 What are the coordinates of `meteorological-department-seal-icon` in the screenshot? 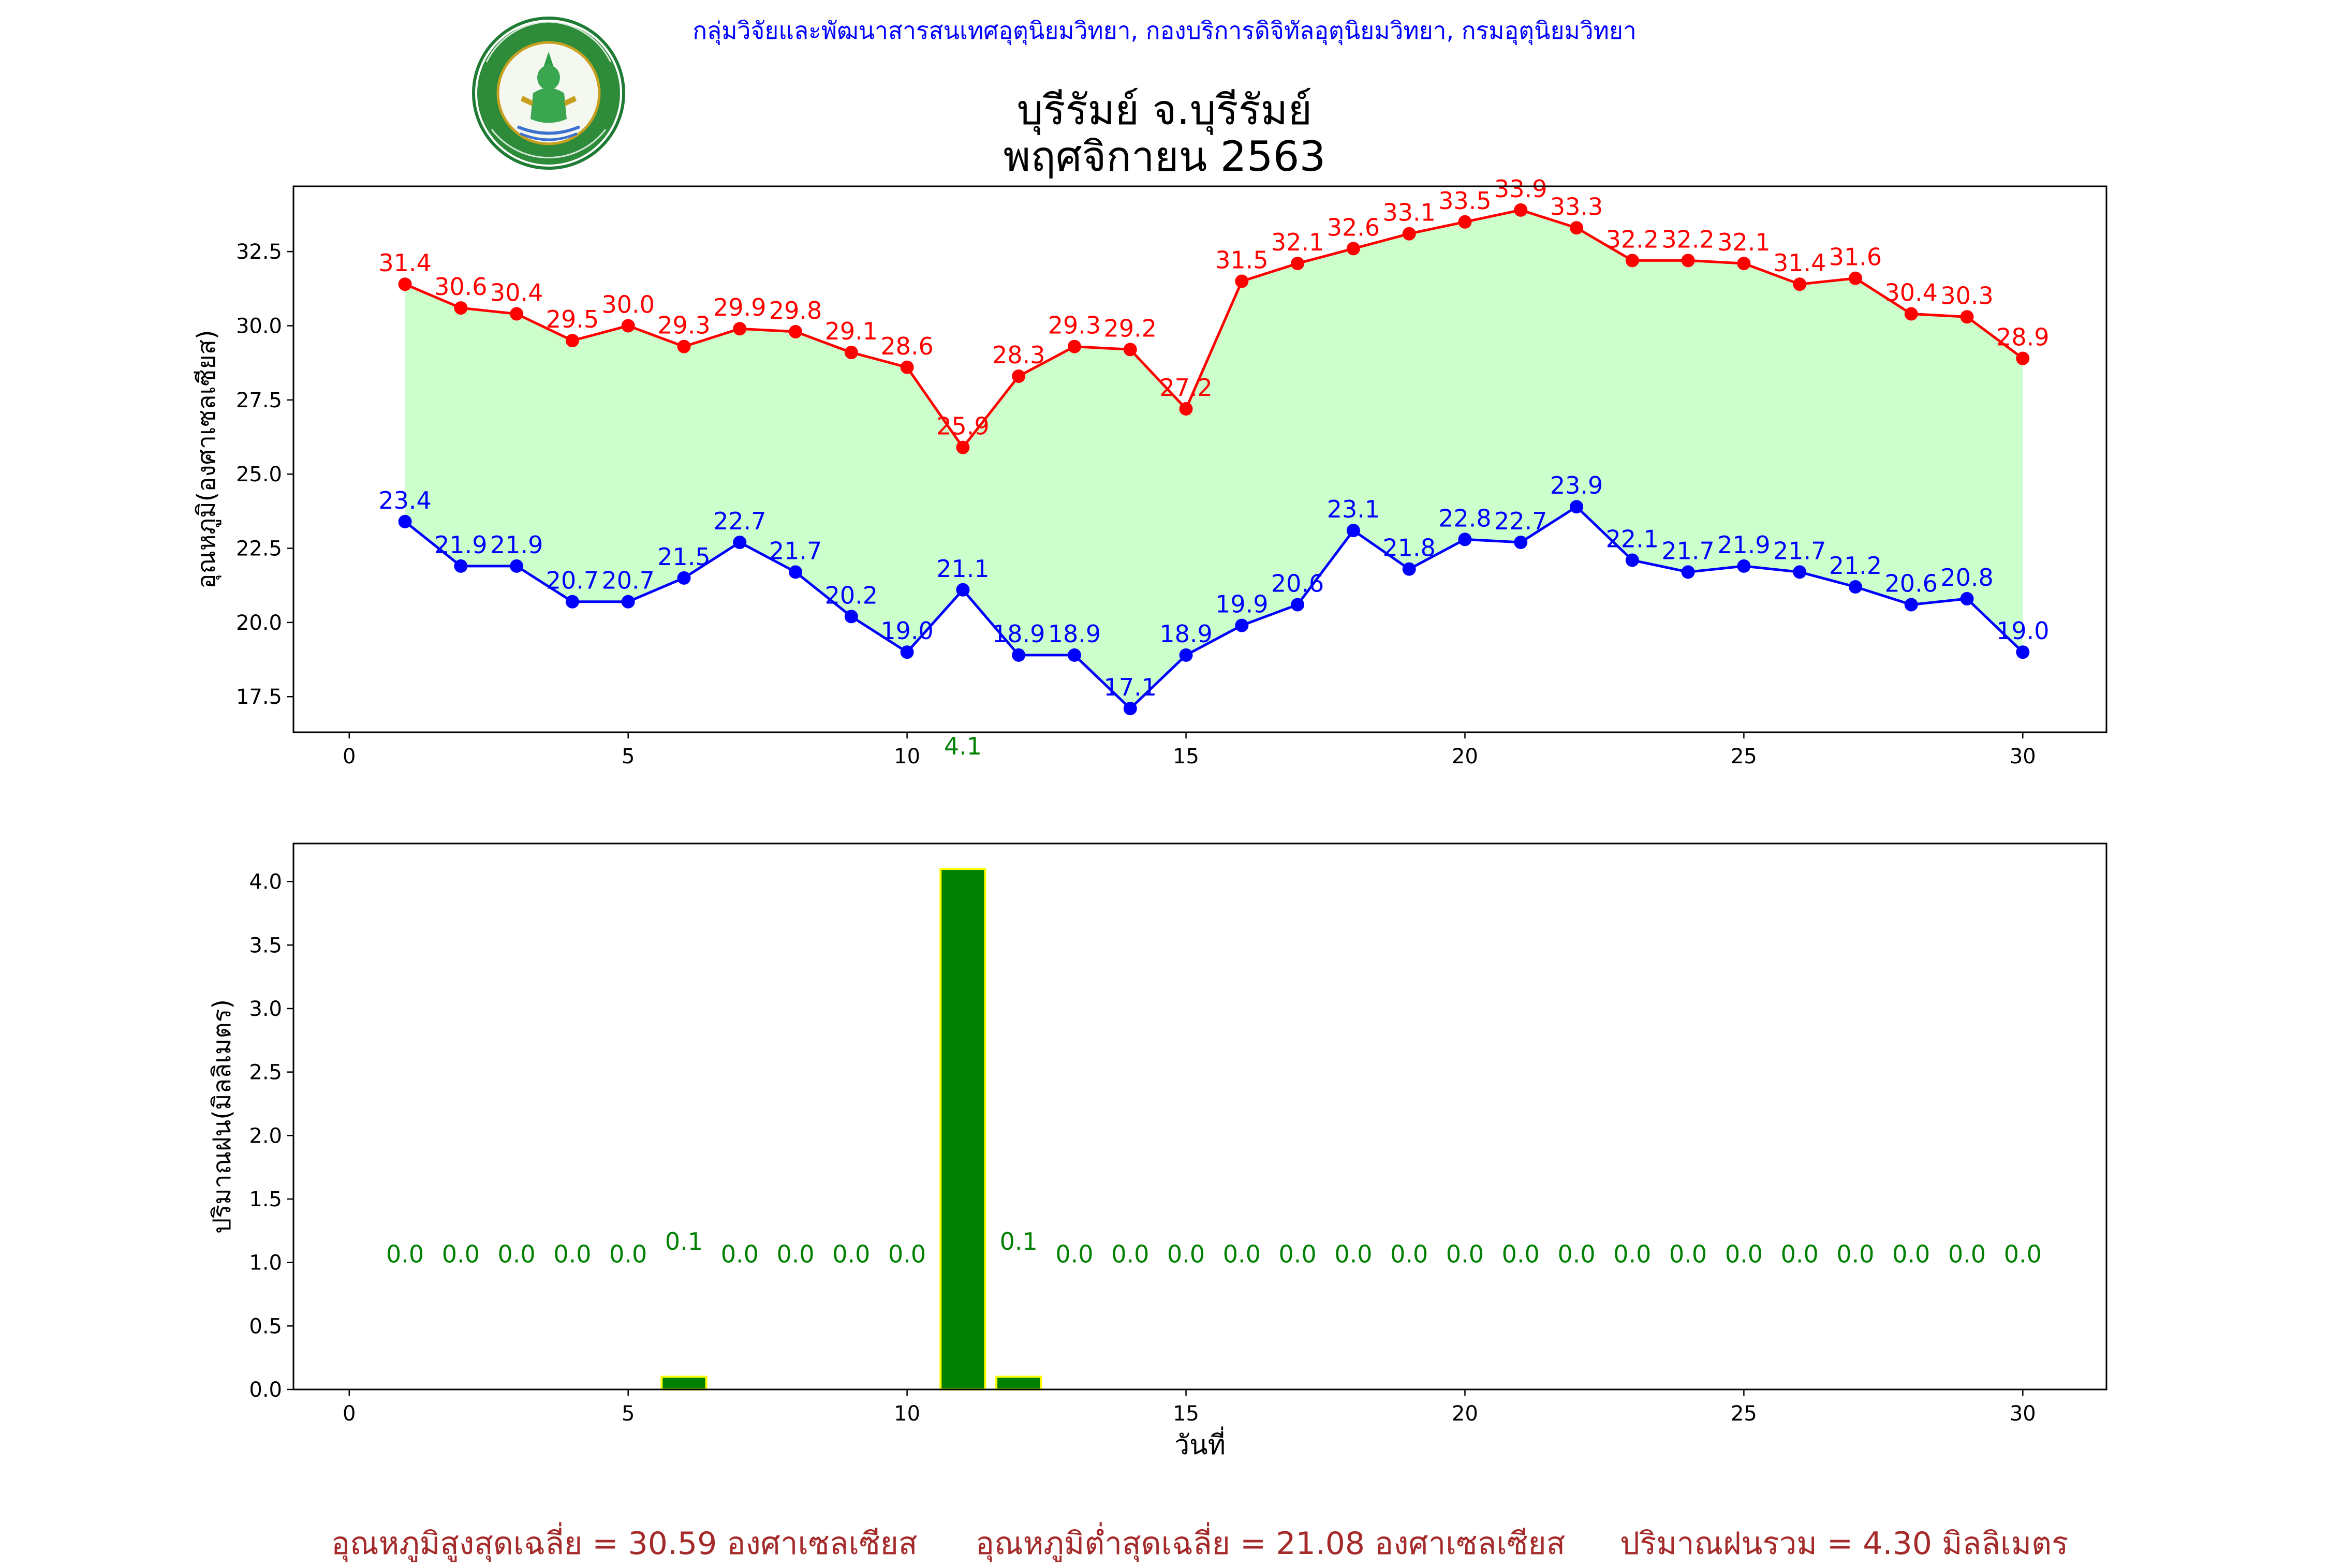 It's located at (548, 93).